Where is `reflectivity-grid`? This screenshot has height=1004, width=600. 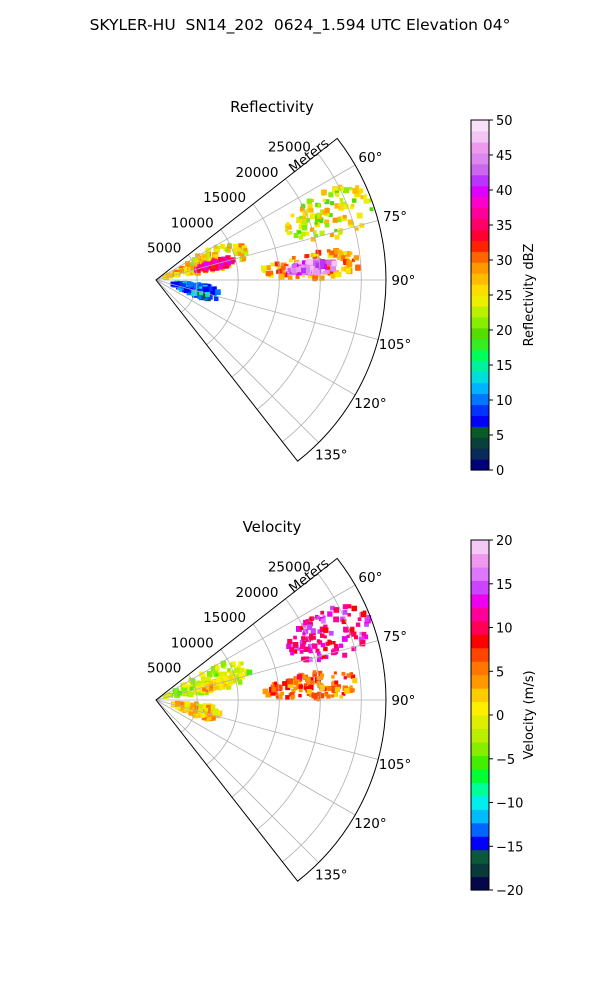 reflectivity-grid is located at coordinates (270, 298).